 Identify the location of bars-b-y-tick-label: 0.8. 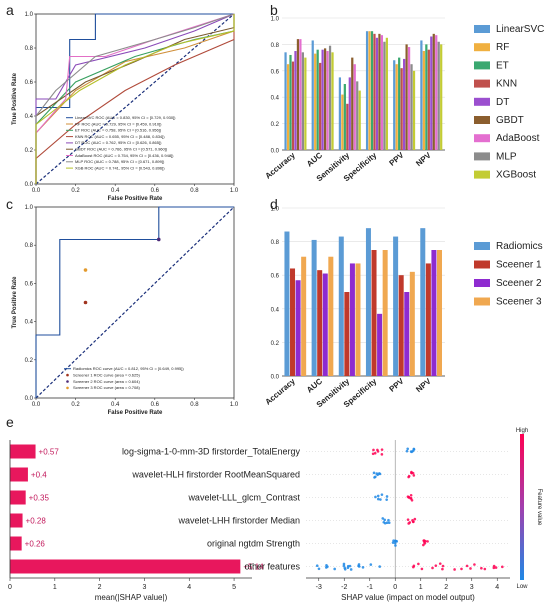
(275, 46).